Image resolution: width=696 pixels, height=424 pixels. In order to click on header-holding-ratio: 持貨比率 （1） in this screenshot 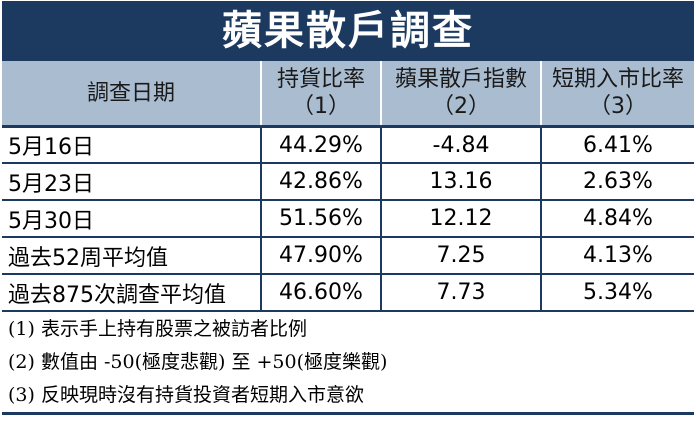, I will do `click(320, 93)`.